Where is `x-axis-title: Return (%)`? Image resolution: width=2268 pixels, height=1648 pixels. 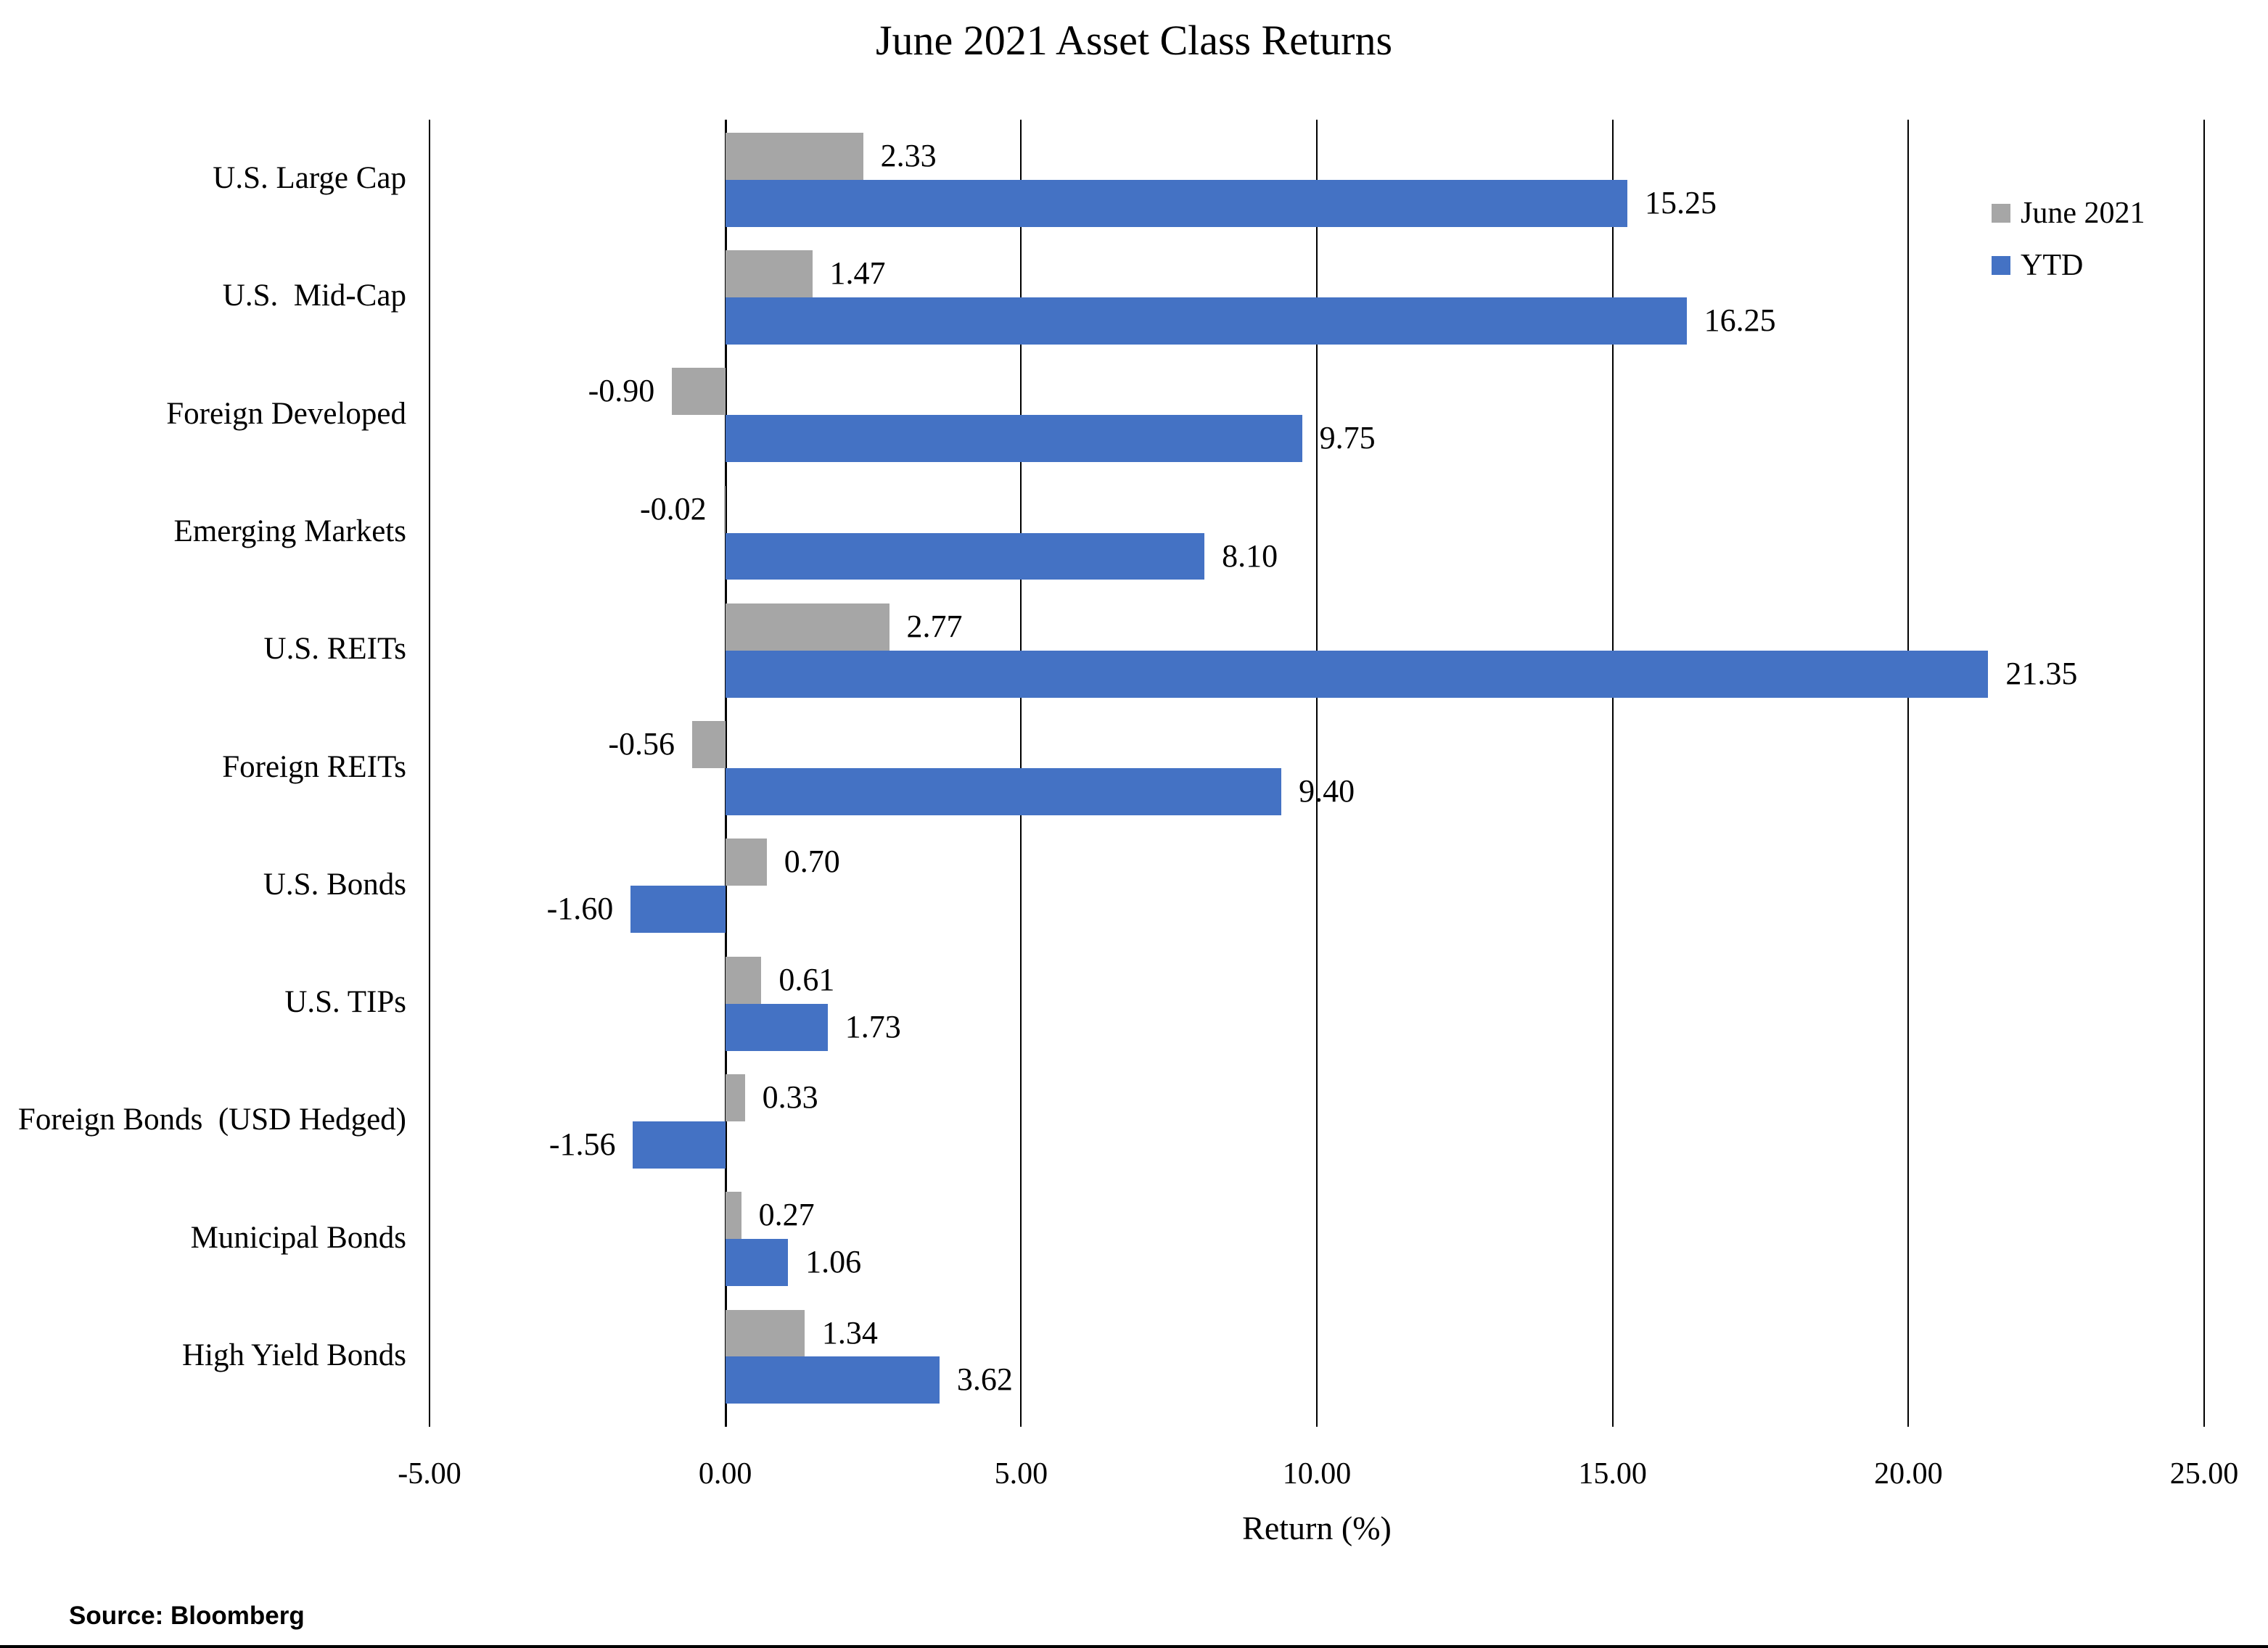 x-axis-title: Return (%) is located at coordinates (1317, 1528).